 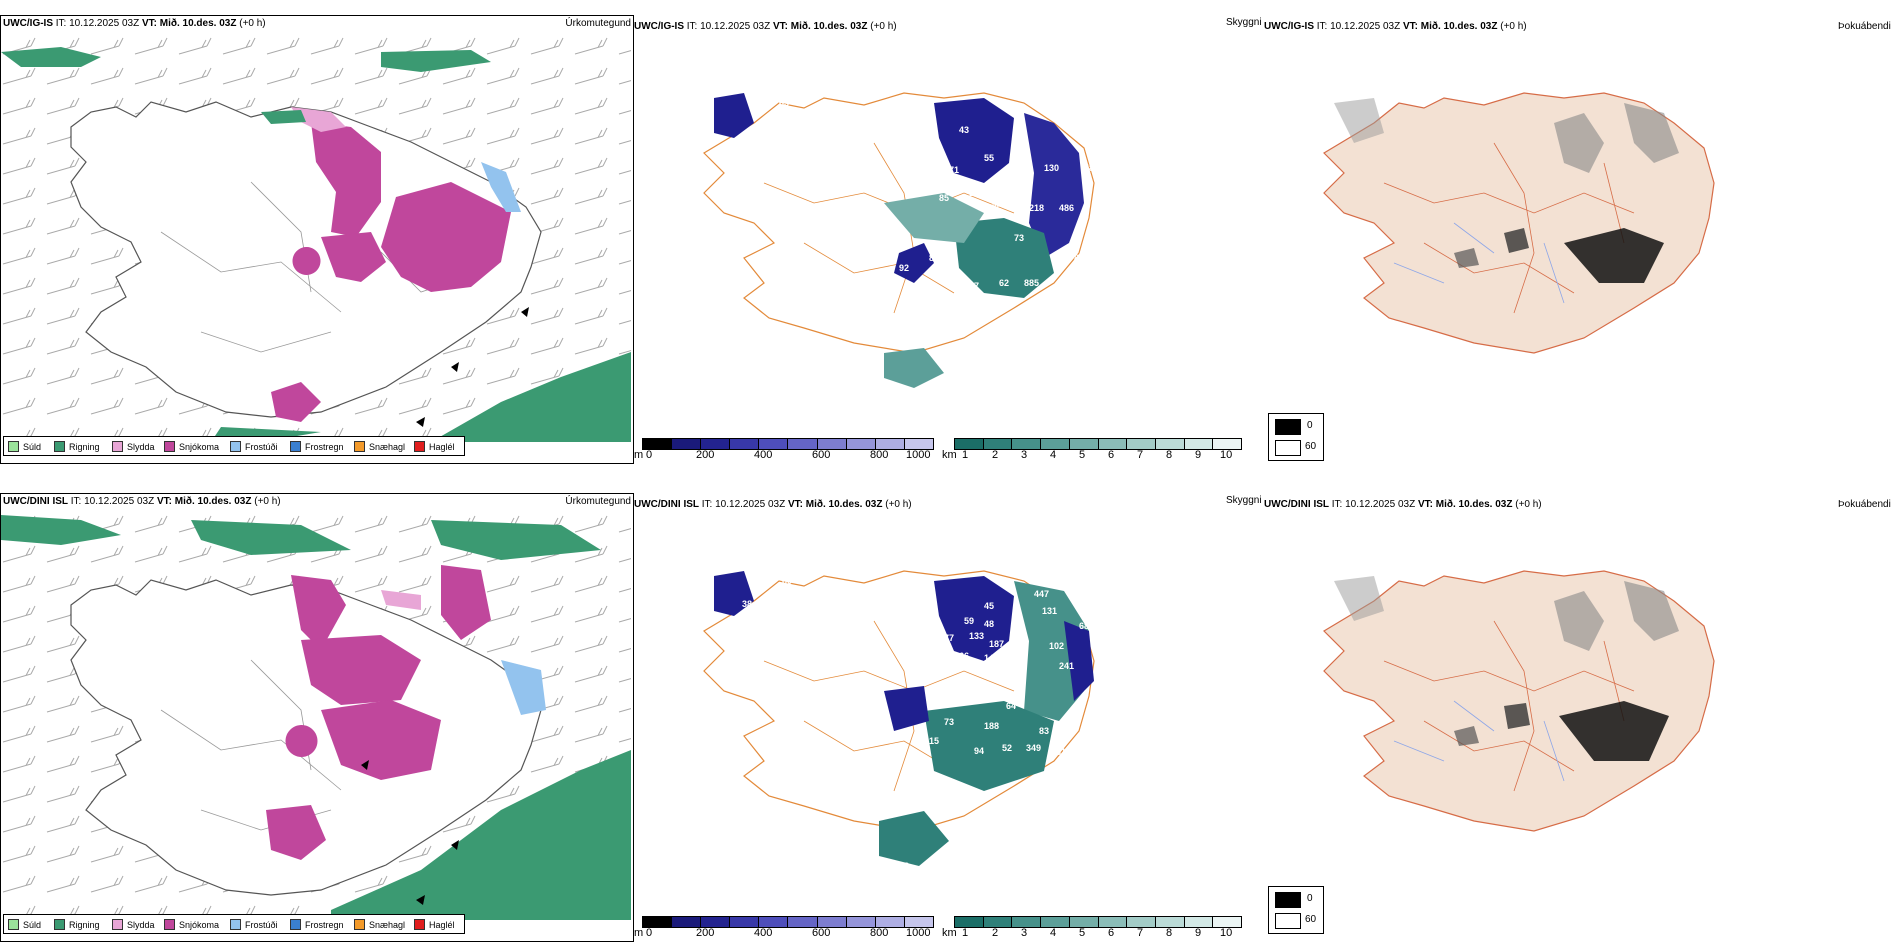 What do you see at coordinates (944, 198) in the screenshot?
I see `vis-value: 85` at bounding box center [944, 198].